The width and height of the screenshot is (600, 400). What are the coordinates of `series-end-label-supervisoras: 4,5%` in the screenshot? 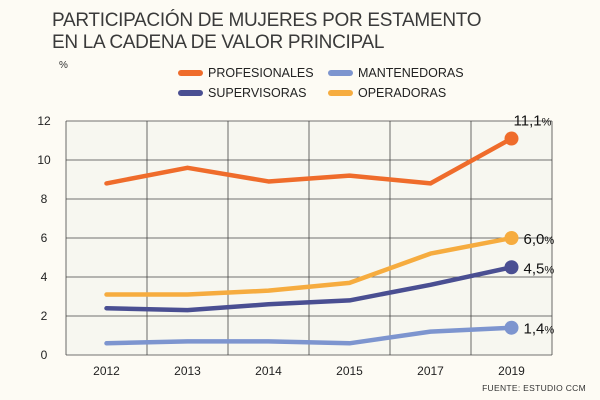 It's located at (539, 268).